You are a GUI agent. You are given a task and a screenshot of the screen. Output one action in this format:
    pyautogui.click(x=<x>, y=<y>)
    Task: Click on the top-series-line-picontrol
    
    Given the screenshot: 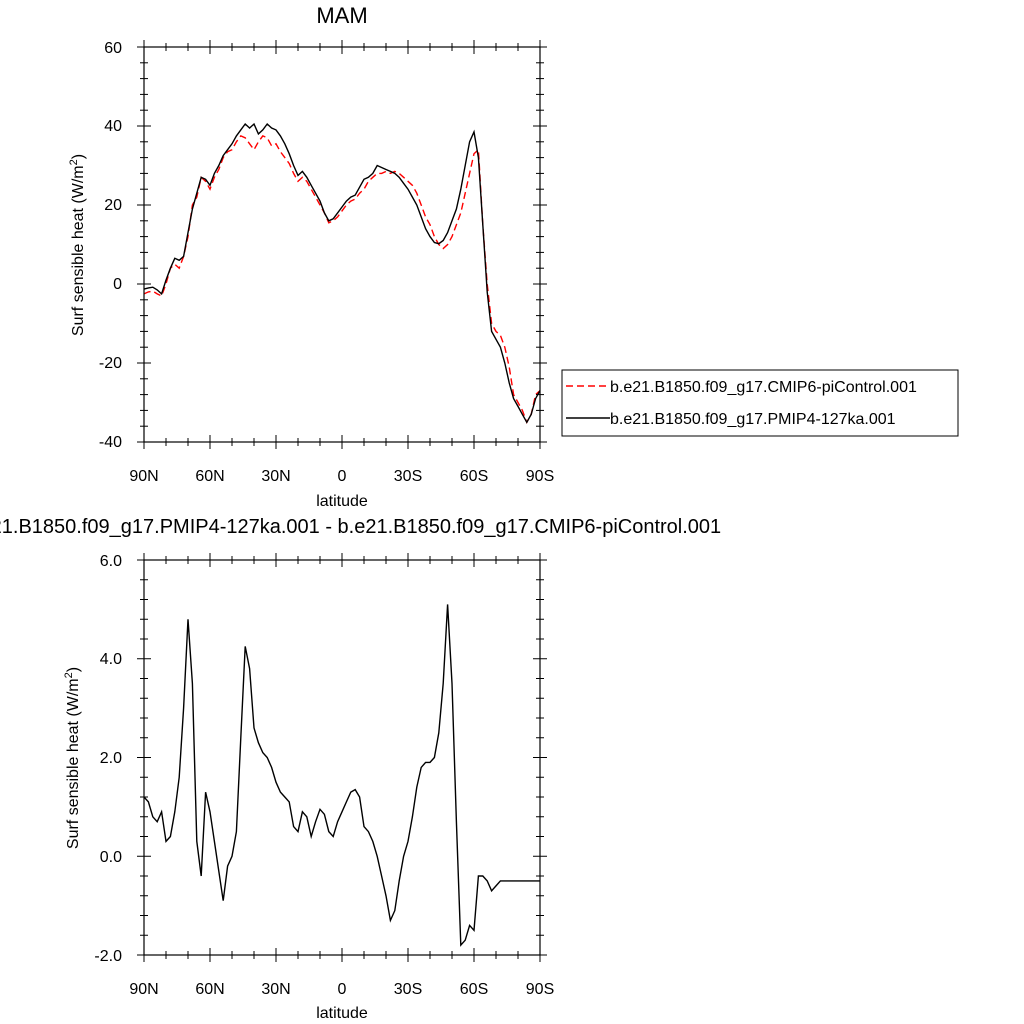 What is the action you would take?
    pyautogui.click(x=342, y=279)
    